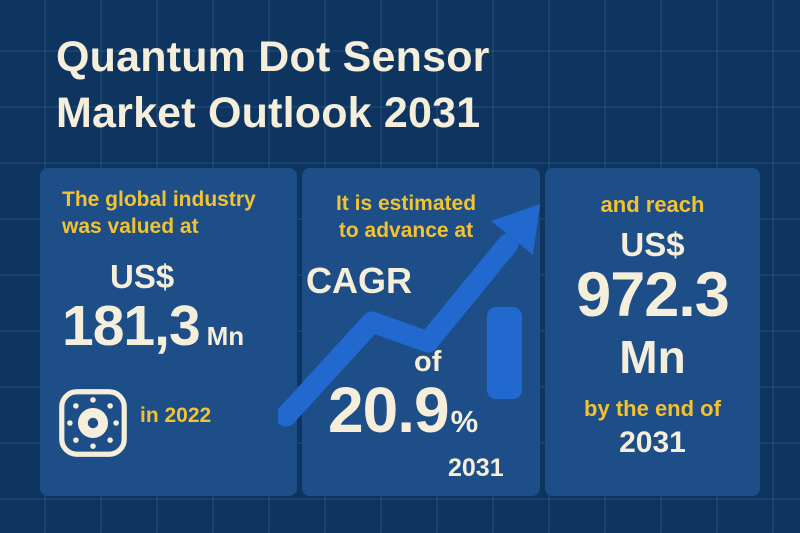 Image resolution: width=800 pixels, height=533 pixels. Describe the element at coordinates (464, 421) in the screenshot. I see `percent-sign: %` at that location.